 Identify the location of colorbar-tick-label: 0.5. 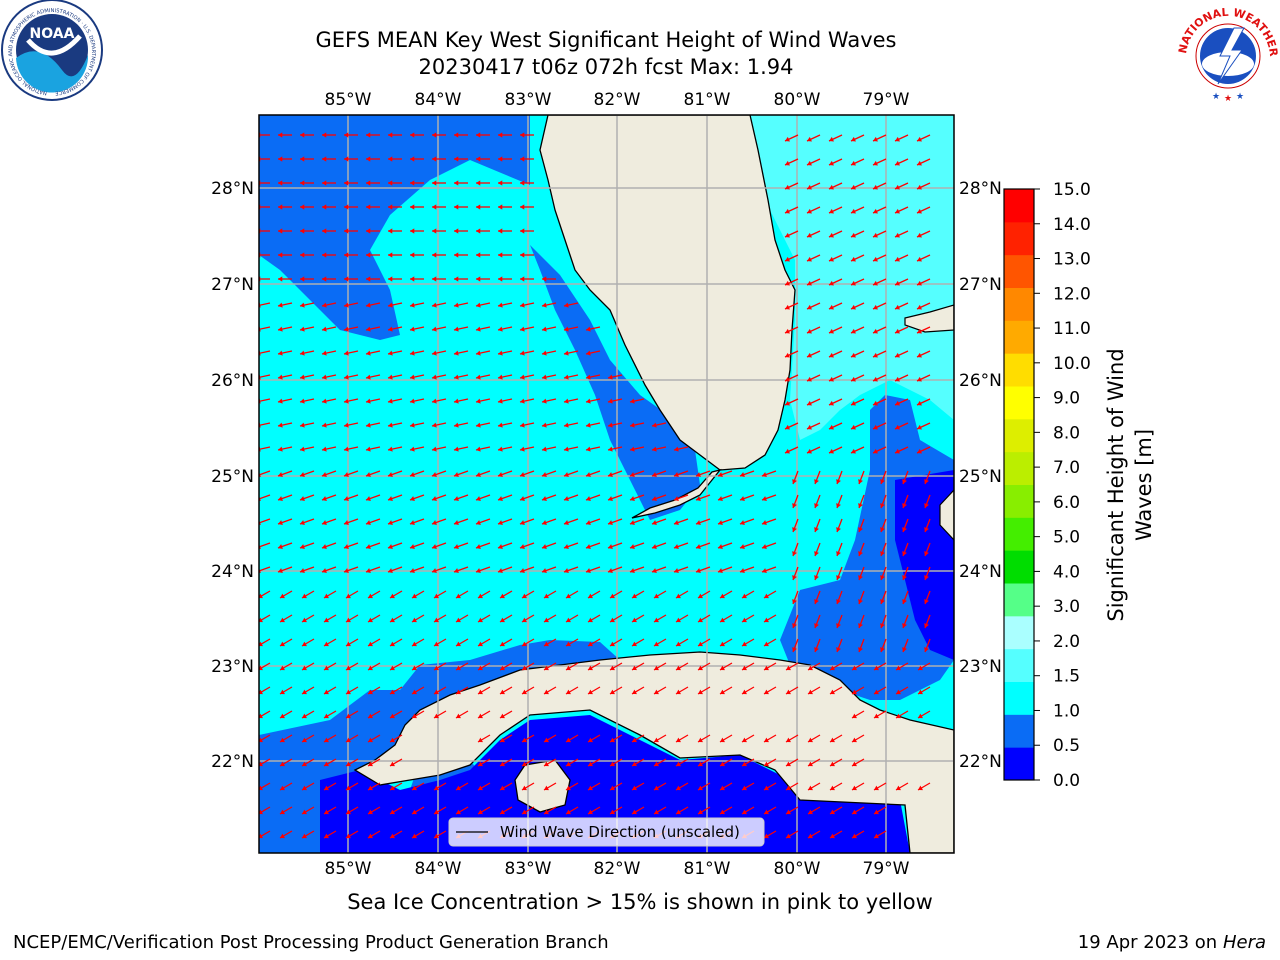
(1066, 746).